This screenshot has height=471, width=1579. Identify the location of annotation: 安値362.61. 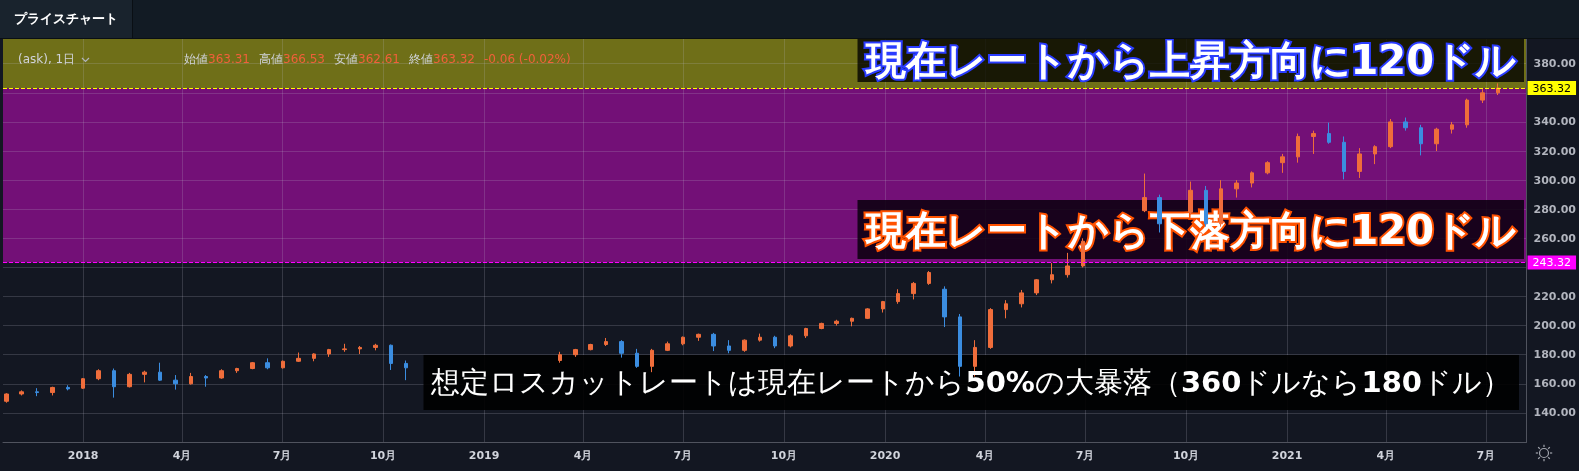
(367, 59).